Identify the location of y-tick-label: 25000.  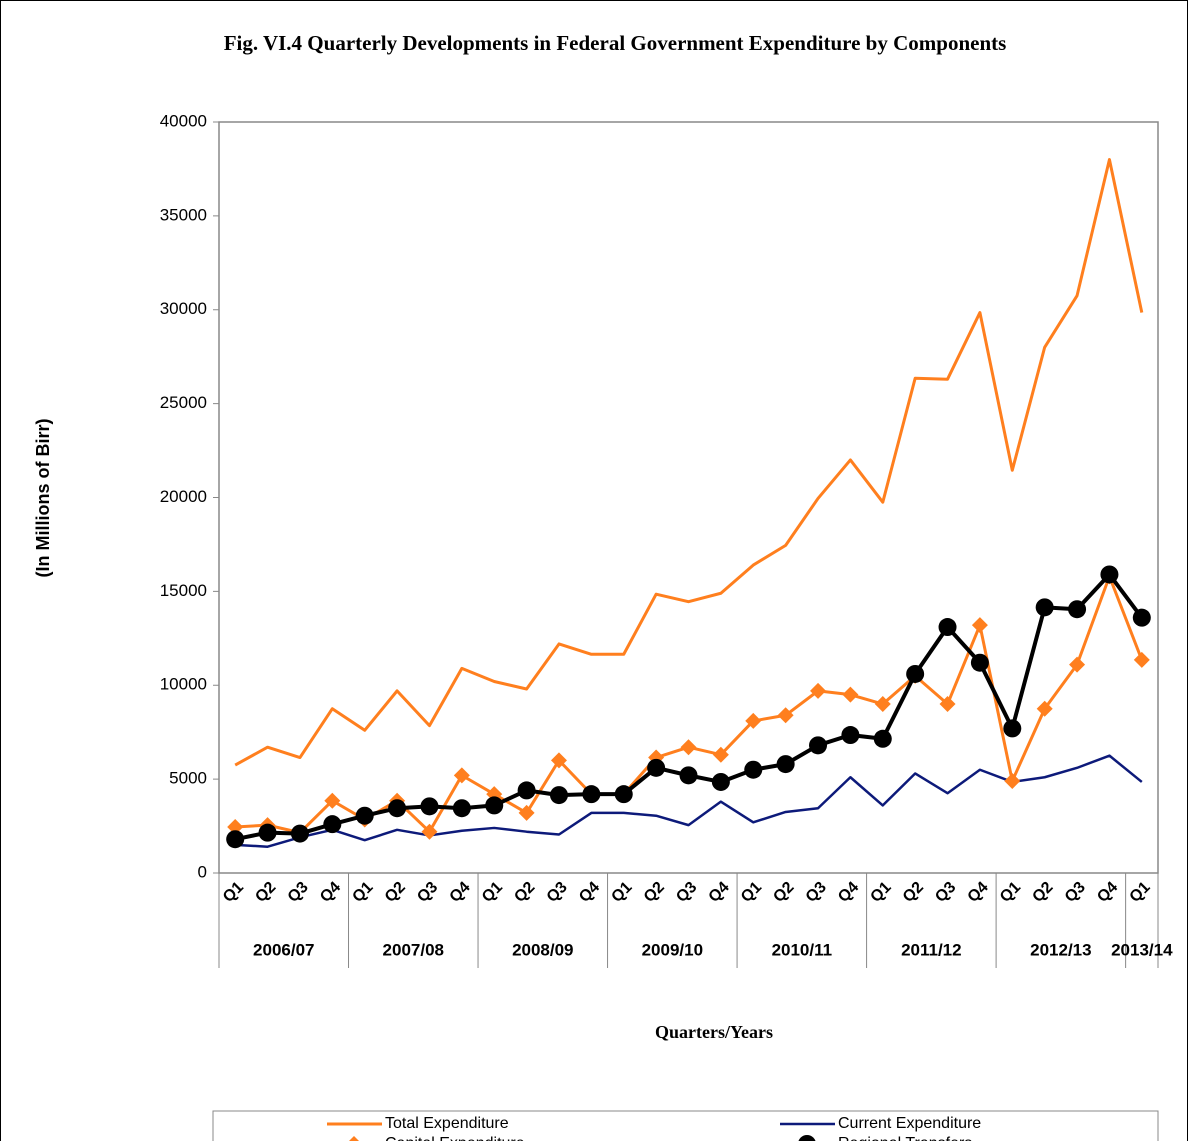
(183, 402).